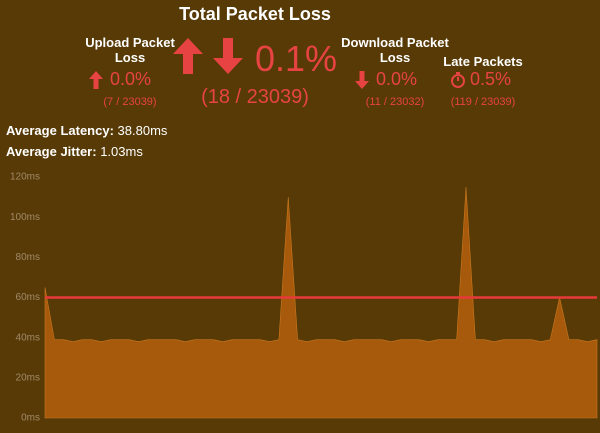 Image resolution: width=600 pixels, height=433 pixels. What do you see at coordinates (395, 102) in the screenshot?
I see `download-count: (11 / 23032)` at bounding box center [395, 102].